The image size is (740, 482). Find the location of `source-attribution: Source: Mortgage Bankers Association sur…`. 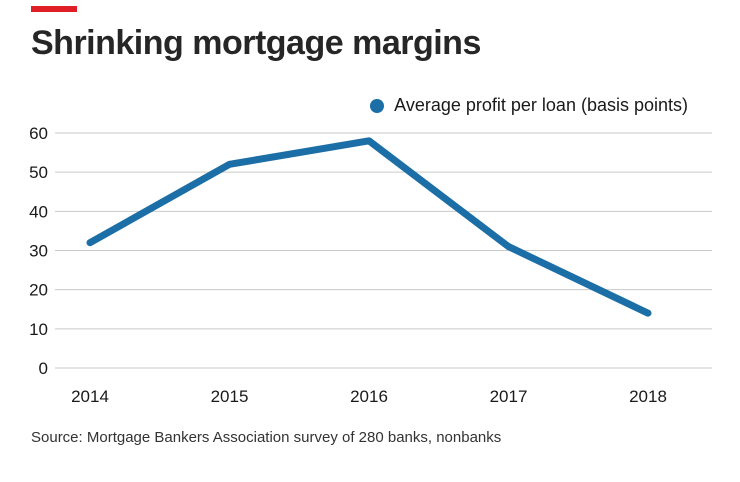

source-attribution: Source: Mortgage Bankers Association sur… is located at coordinates (266, 437).